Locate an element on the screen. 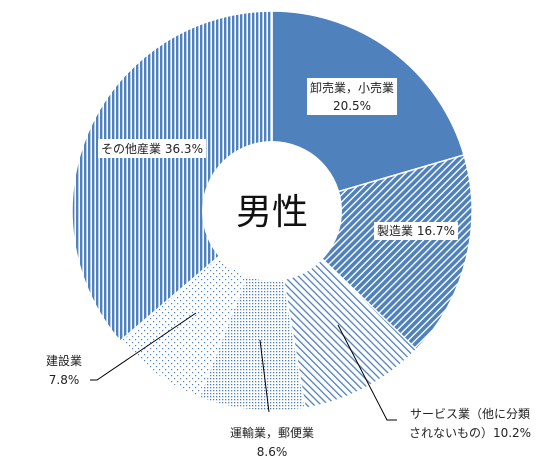 The image size is (554, 464). label-line: 運輸業，郵便業 is located at coordinates (272, 432).